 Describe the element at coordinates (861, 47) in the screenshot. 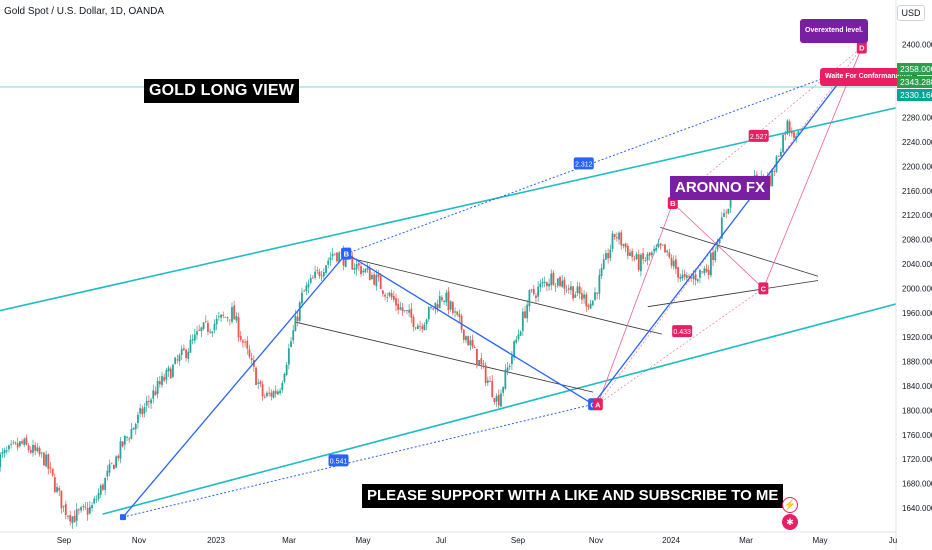

I see `wave-label-box` at that location.